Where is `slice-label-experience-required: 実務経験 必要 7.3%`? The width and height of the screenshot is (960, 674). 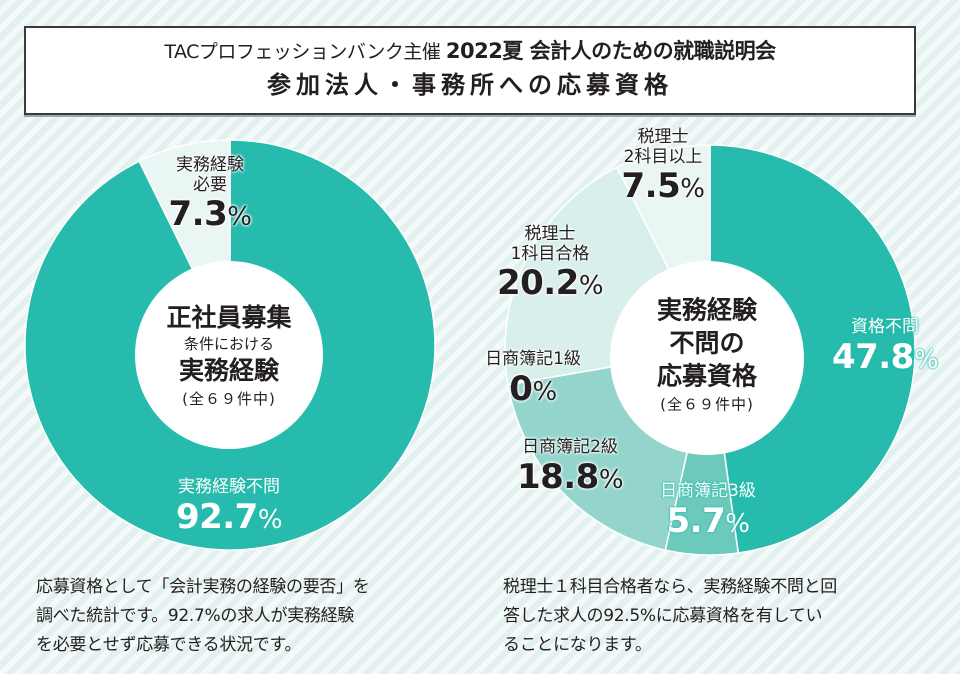
slice-label-experience-required: 実務経験 必要 7.3% is located at coordinates (210, 195).